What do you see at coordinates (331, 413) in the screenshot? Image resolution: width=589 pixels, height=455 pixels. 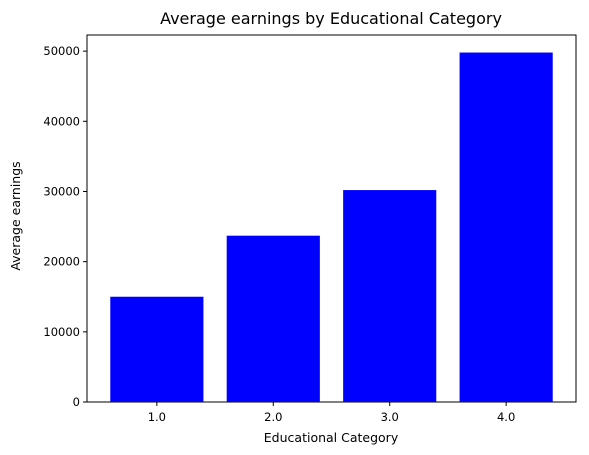 I see `x-axis-ticks: 1.0 2.0 3.0 4.0` at bounding box center [331, 413].